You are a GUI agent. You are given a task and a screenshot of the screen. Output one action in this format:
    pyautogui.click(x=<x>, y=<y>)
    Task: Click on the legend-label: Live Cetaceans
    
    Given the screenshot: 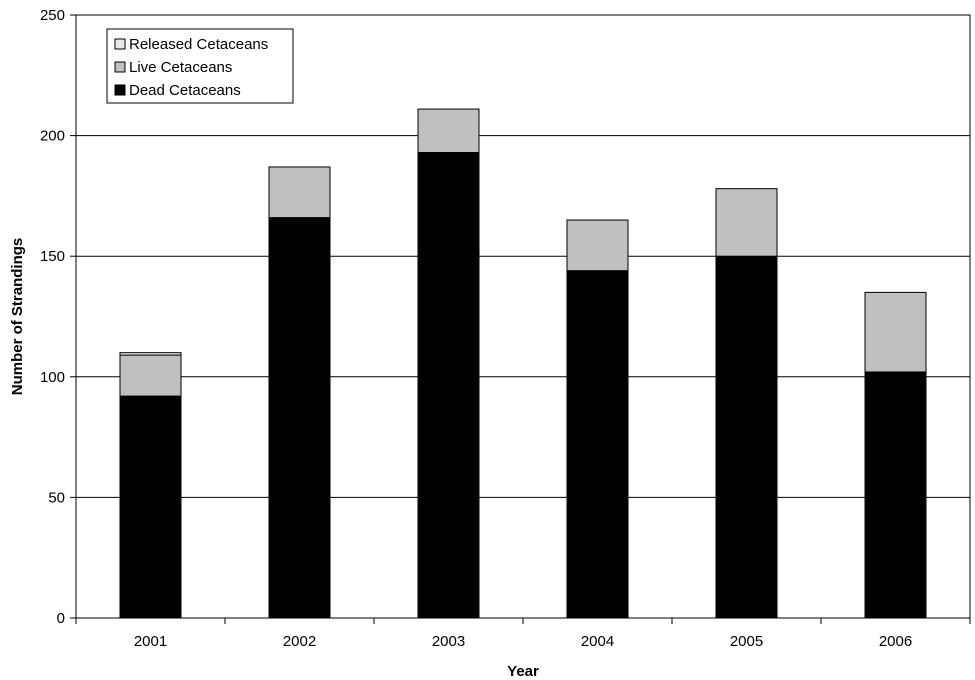 What is the action you would take?
    pyautogui.click(x=180, y=67)
    